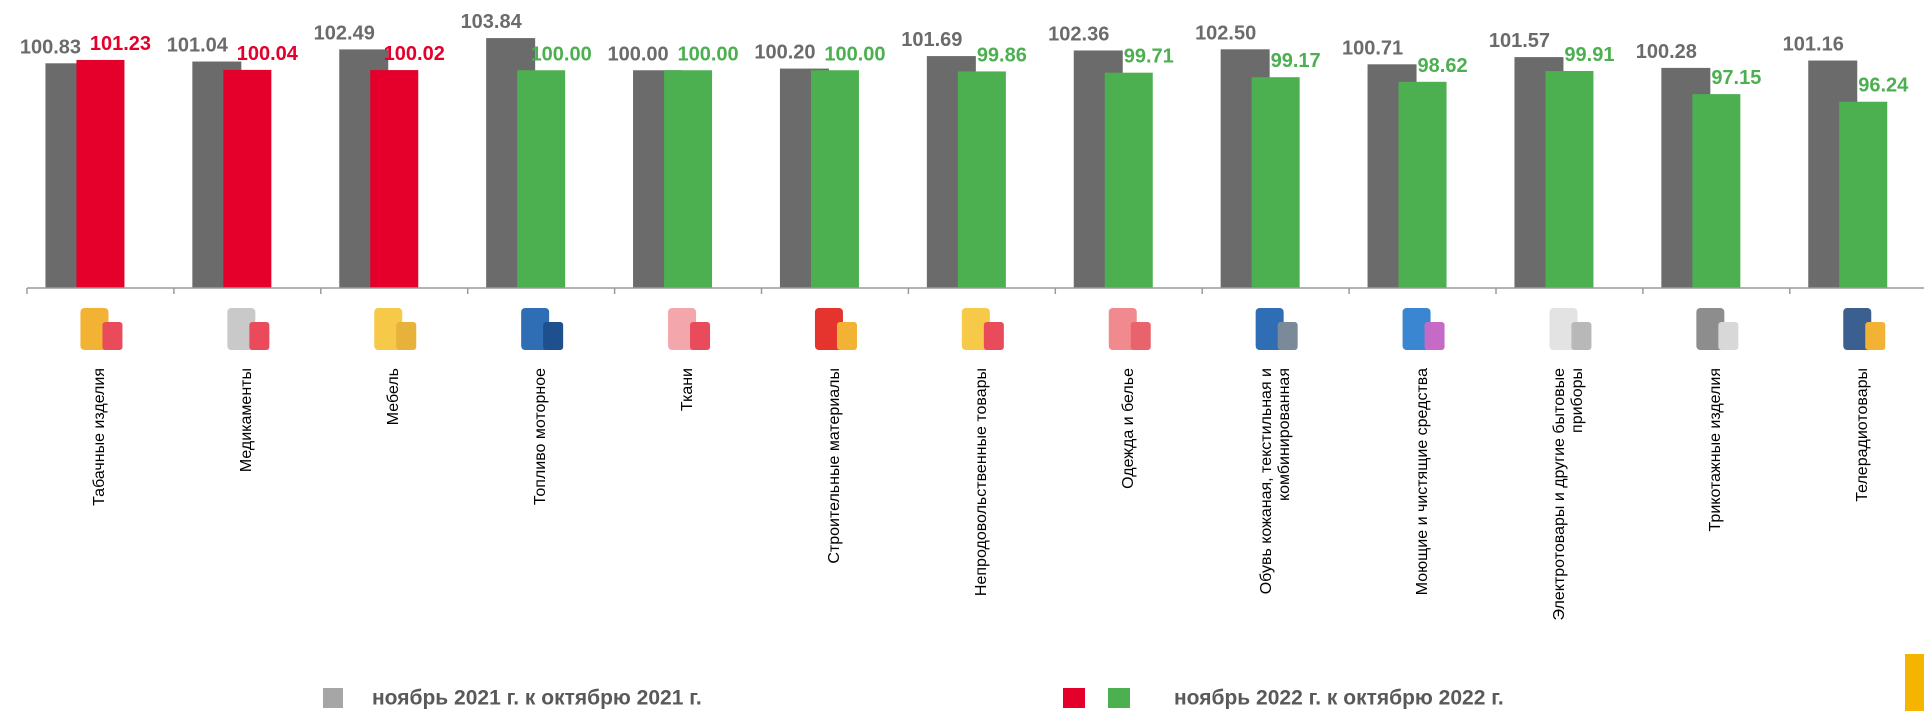 This screenshot has height=711, width=1924. I want to click on value-label: 101.23, so click(120, 44).